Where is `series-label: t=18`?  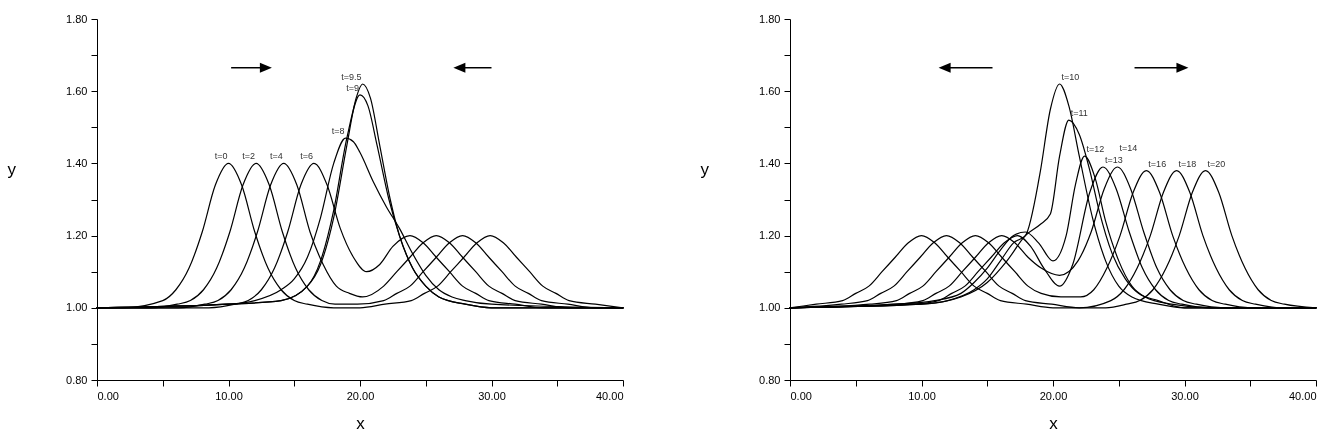
series-label: t=18 is located at coordinates (1187, 163).